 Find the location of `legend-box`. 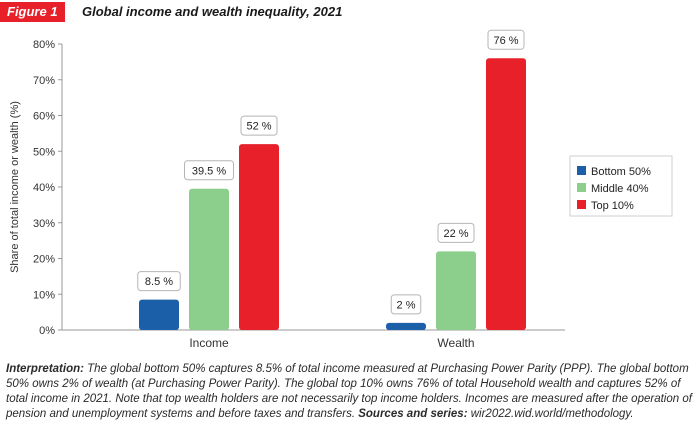

legend-box is located at coordinates (621, 186).